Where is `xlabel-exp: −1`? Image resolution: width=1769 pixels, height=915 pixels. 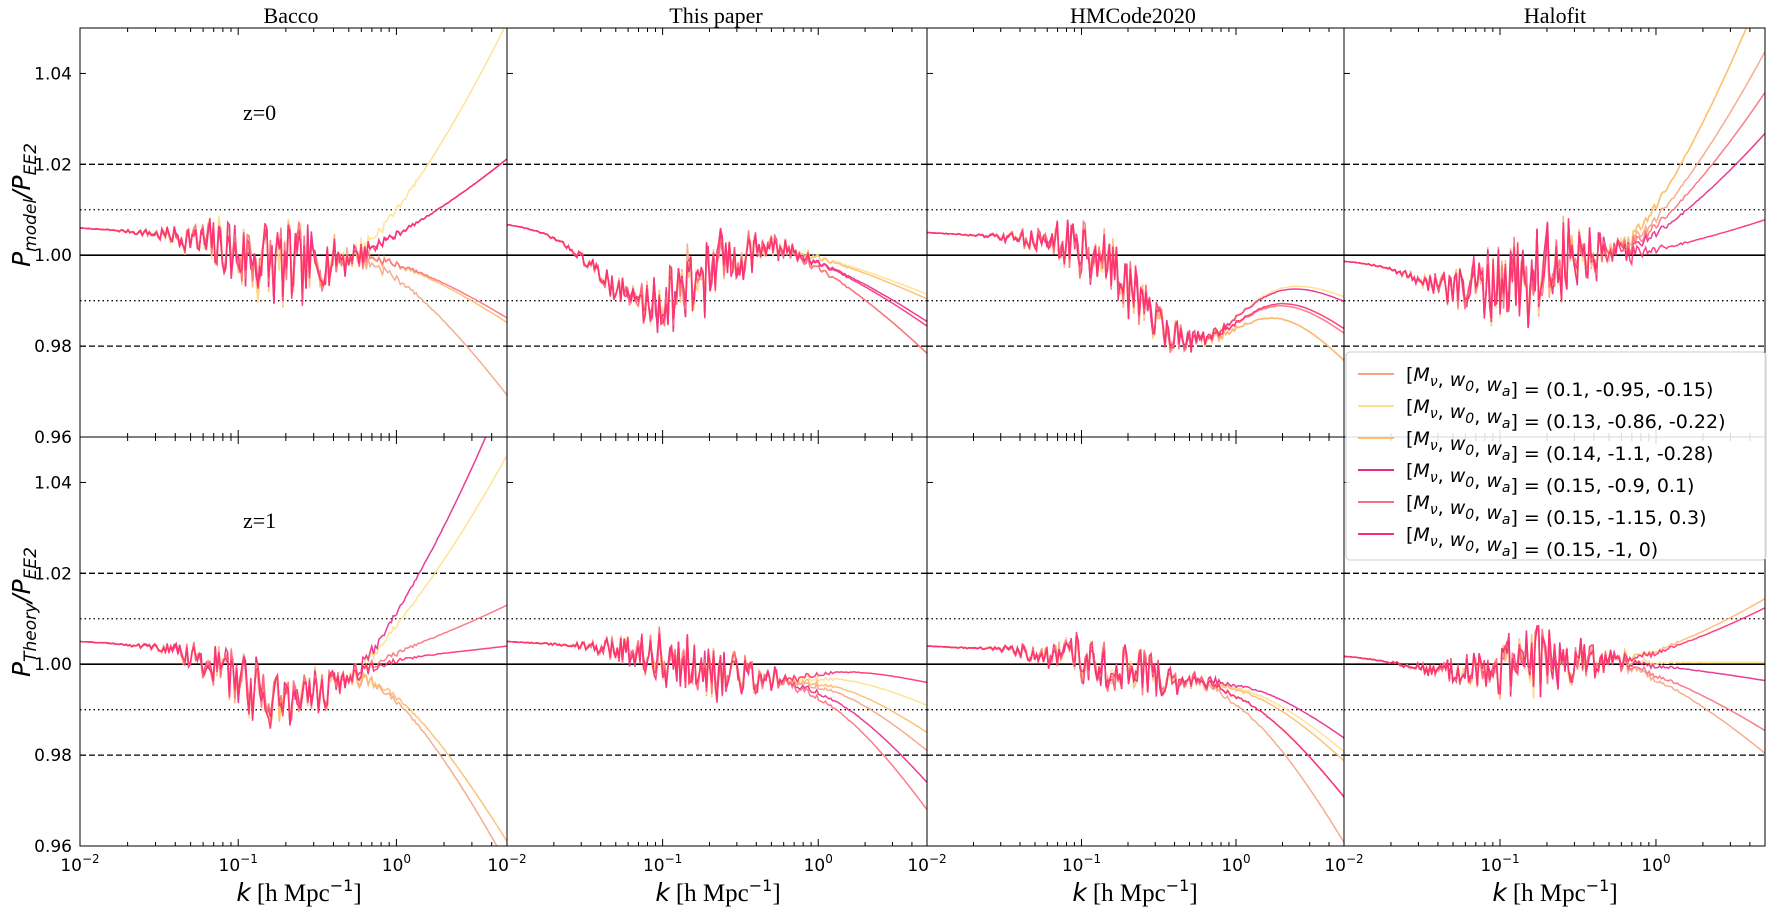
xlabel-exp: −1 is located at coordinates (1598, 885).